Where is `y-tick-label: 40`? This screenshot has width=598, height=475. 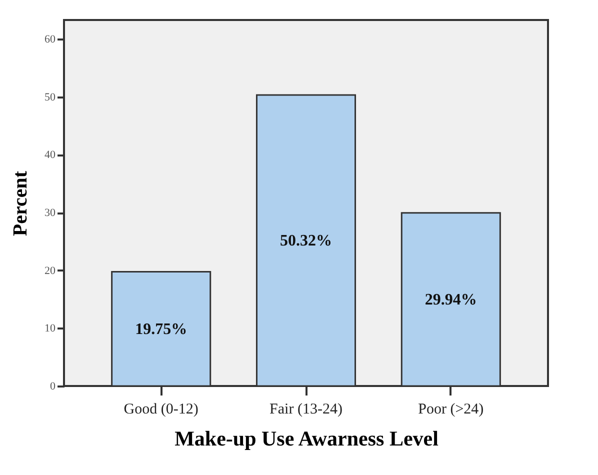 y-tick-label: 40 is located at coordinates (50, 155).